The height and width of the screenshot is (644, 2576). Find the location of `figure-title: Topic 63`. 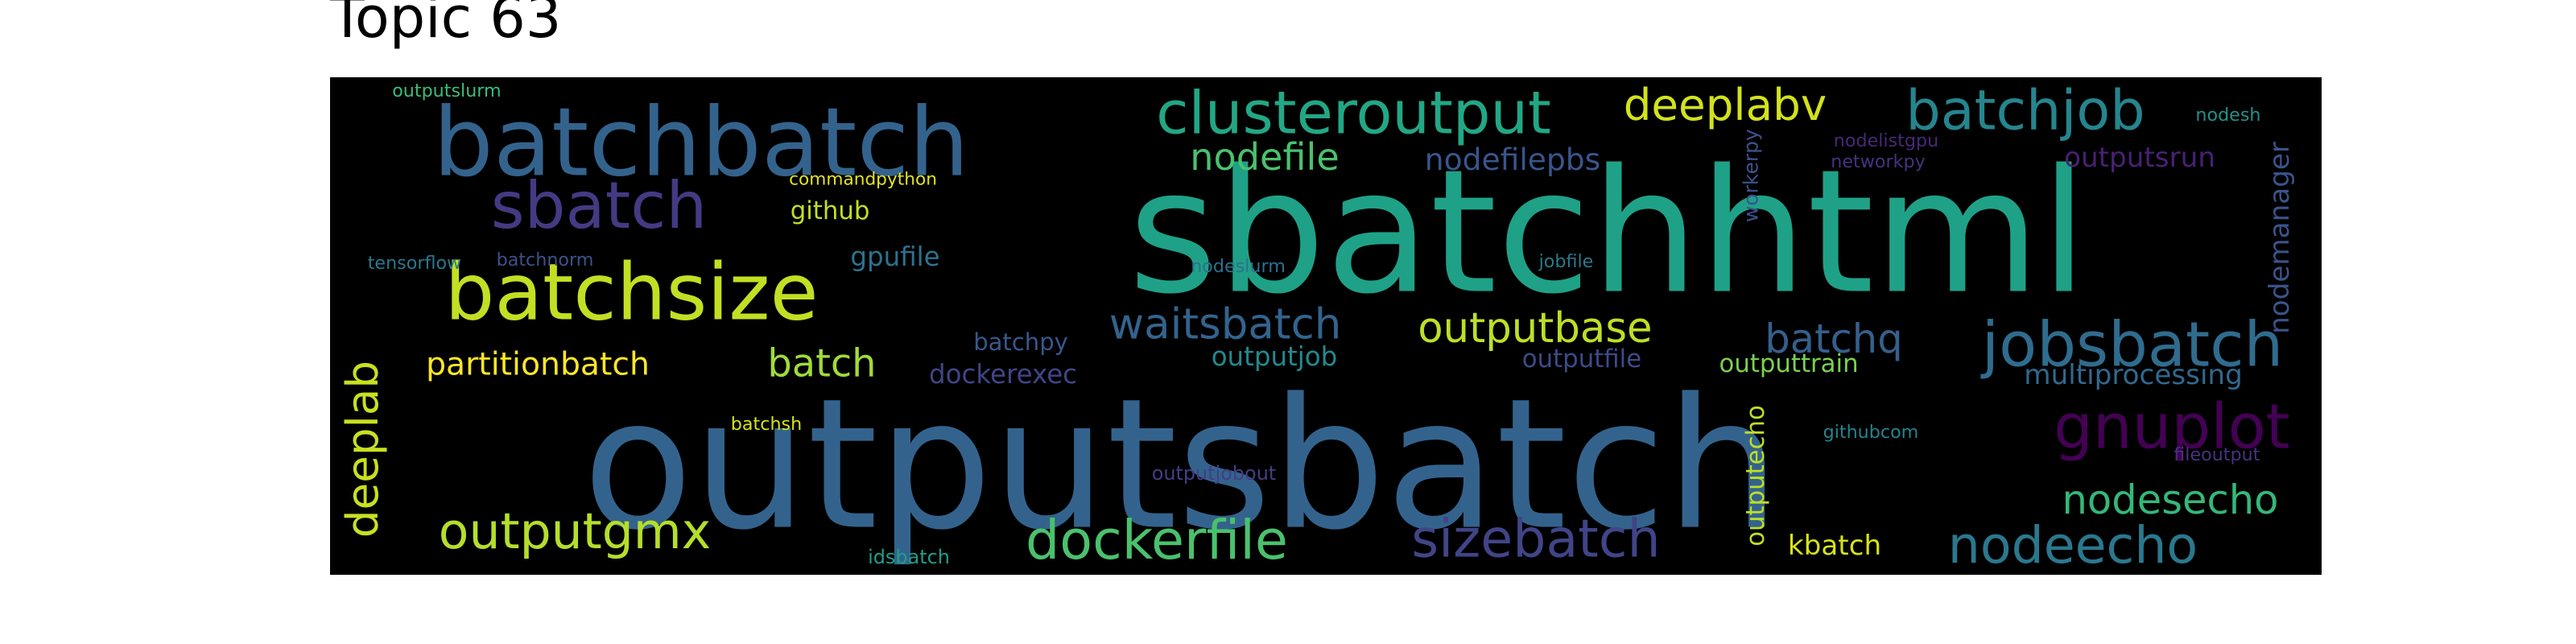

figure-title: Topic 63 is located at coordinates (446, 25).